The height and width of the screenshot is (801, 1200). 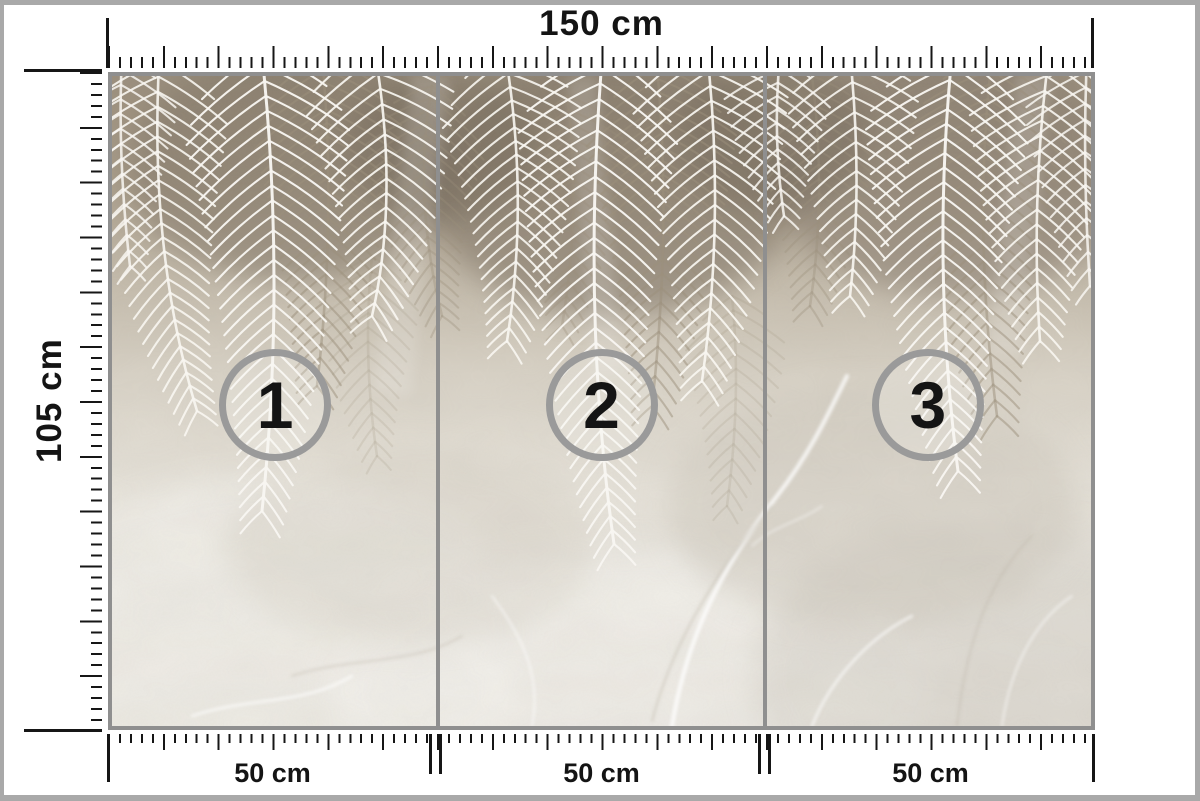 I want to click on bottom-ruler-join-1a, so click(x=430, y=754).